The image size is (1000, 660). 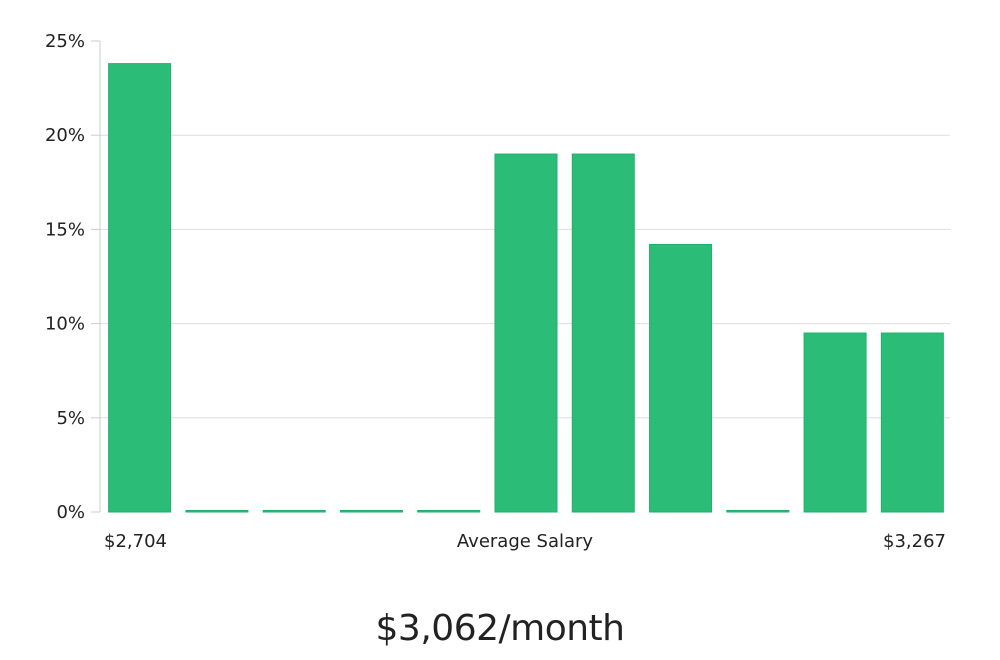 What do you see at coordinates (65, 277) in the screenshot?
I see `y-tick-labels: 0% 5% 10% 15% 20% 25%` at bounding box center [65, 277].